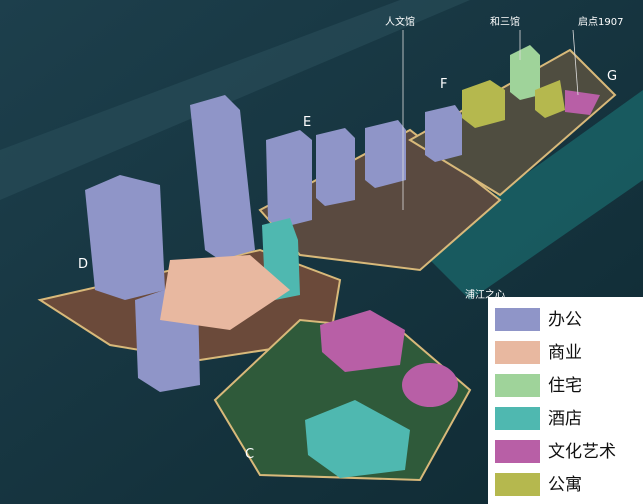 Image resolution: width=643 pixels, height=504 pixels. Describe the element at coordinates (565, 400) in the screenshot. I see `legend-box` at that location.